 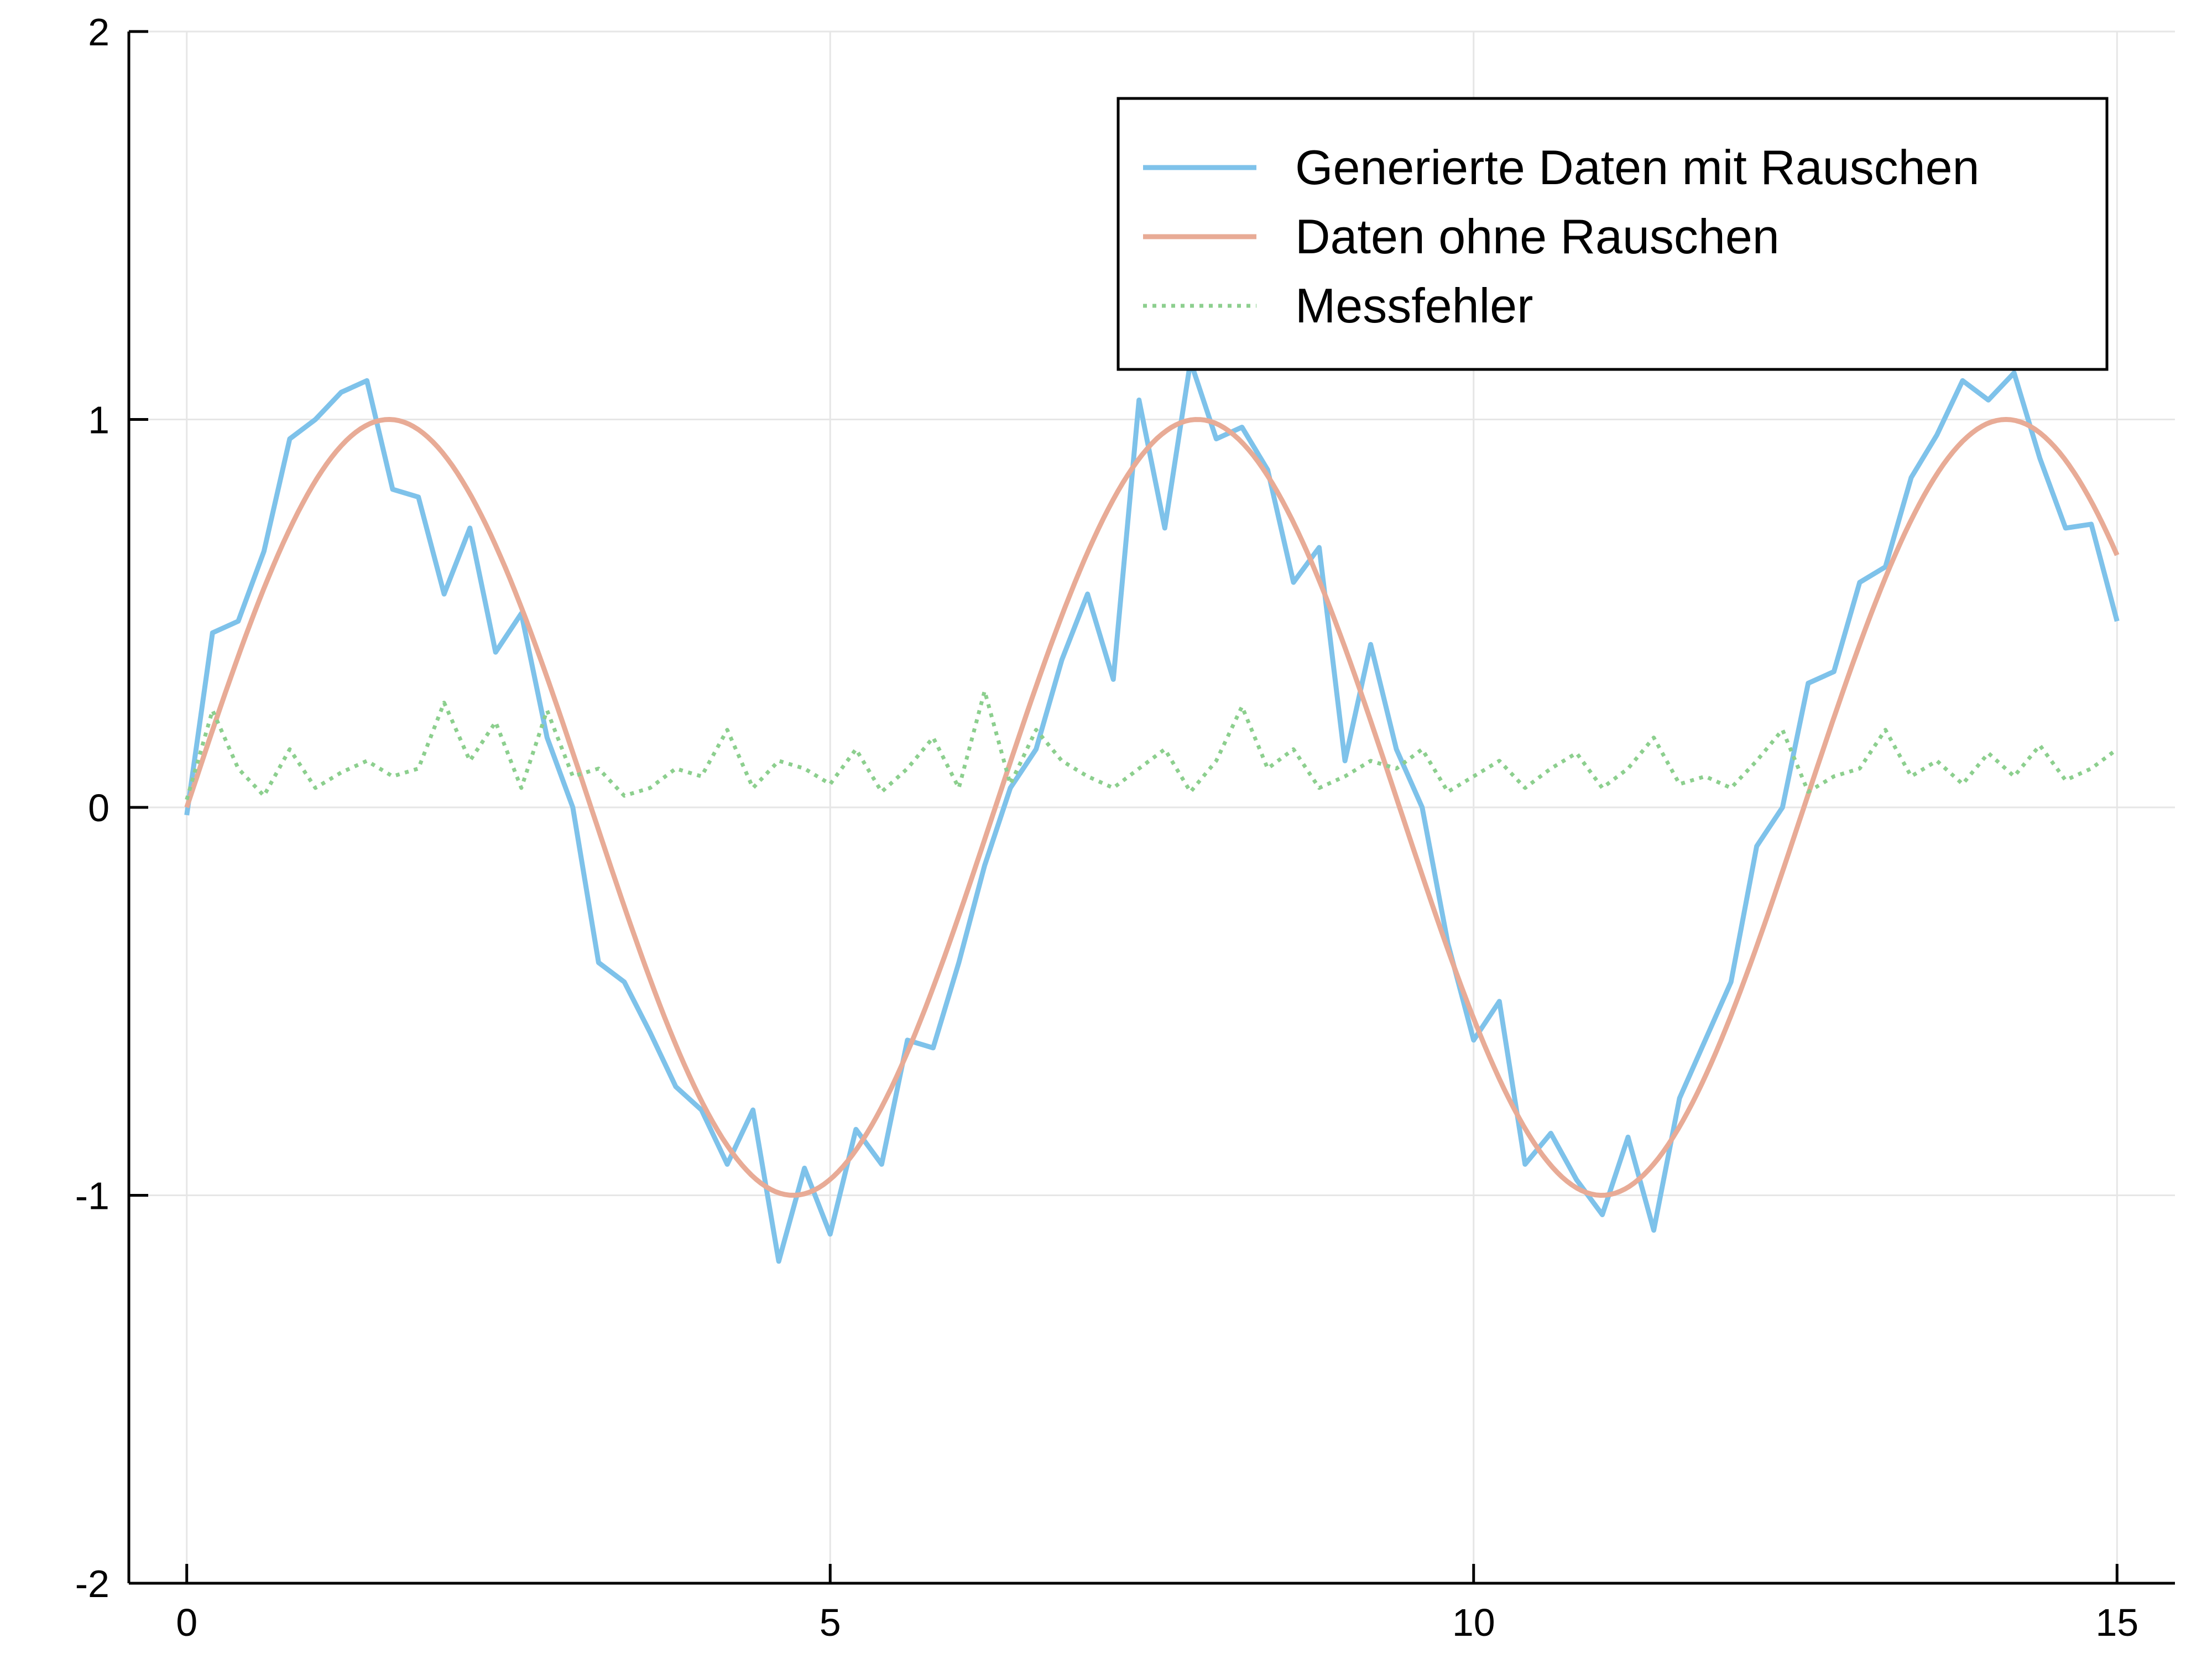 I want to click on y-tick-label: 2, so click(x=99, y=32).